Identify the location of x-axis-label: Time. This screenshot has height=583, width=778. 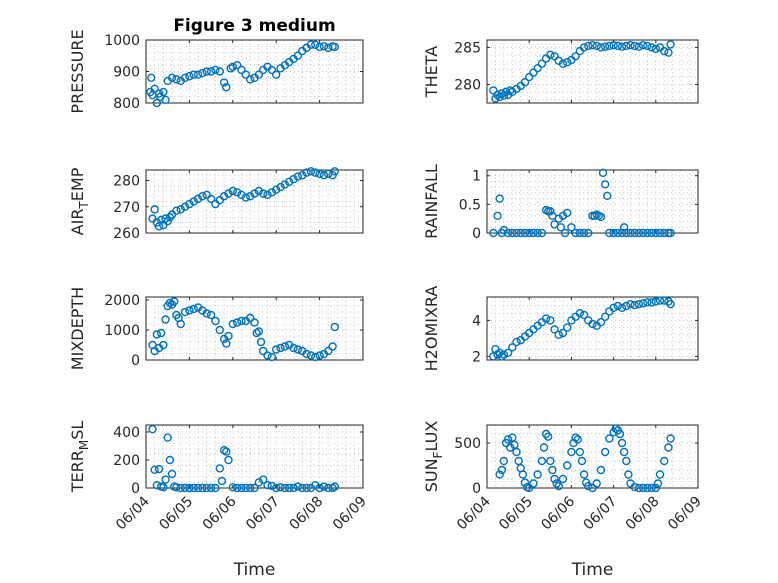
(592, 570).